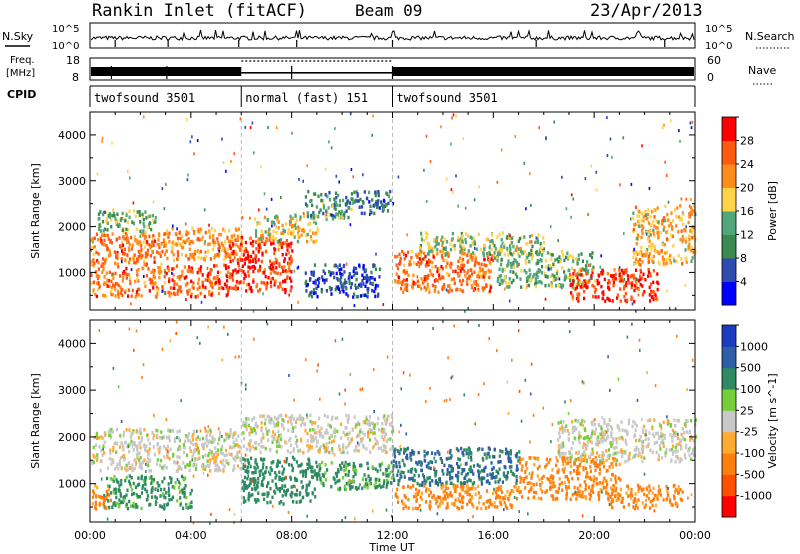 Image resolution: width=800 pixels, height=554 pixels. What do you see at coordinates (770, 36) in the screenshot?
I see `nsearch-label: N.Search` at bounding box center [770, 36].